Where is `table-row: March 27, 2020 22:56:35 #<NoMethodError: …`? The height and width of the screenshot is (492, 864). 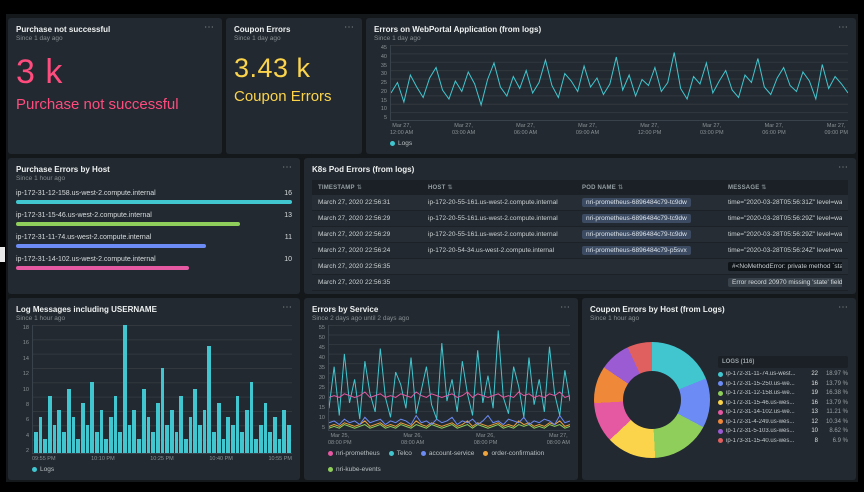 table-row: March 27, 2020 22:56:35 #<NoMethodError: … is located at coordinates (580, 267).